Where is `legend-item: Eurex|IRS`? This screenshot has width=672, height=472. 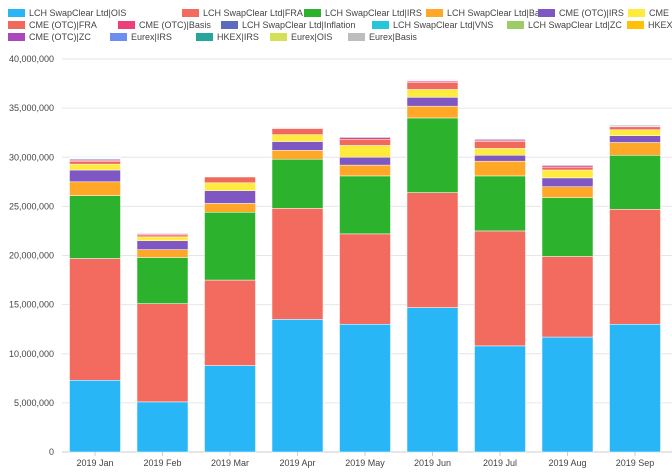 legend-item: Eurex|IRS is located at coordinates (141, 37).